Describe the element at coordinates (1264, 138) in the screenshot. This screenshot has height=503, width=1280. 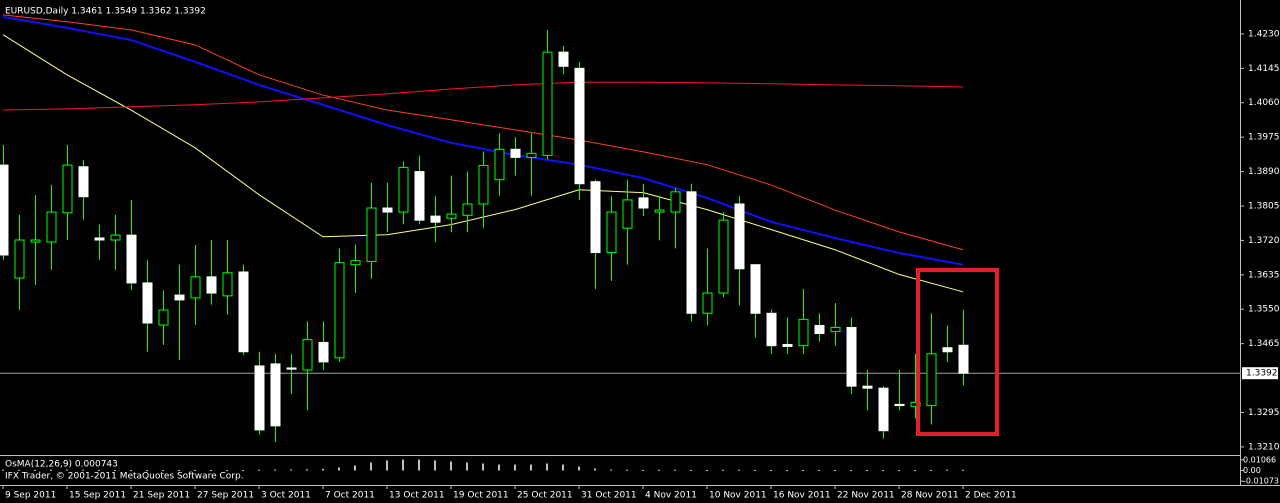
I see `y-tick-label: 1.3975` at that location.